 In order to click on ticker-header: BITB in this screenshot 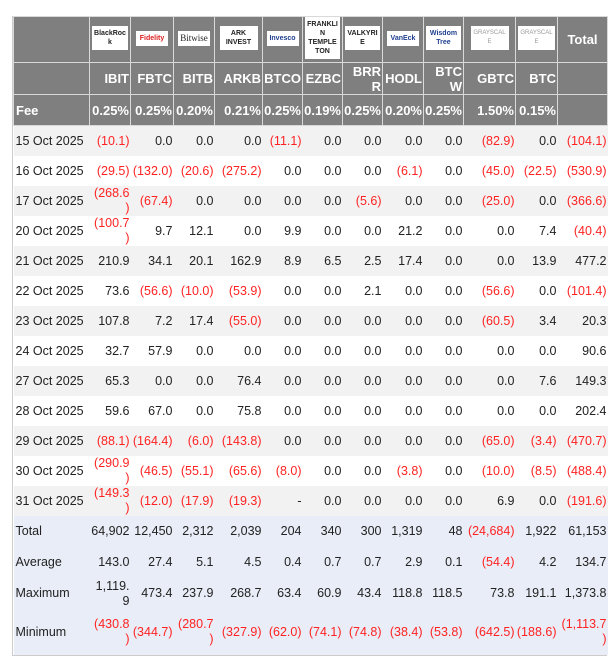, I will do `click(194, 78)`.